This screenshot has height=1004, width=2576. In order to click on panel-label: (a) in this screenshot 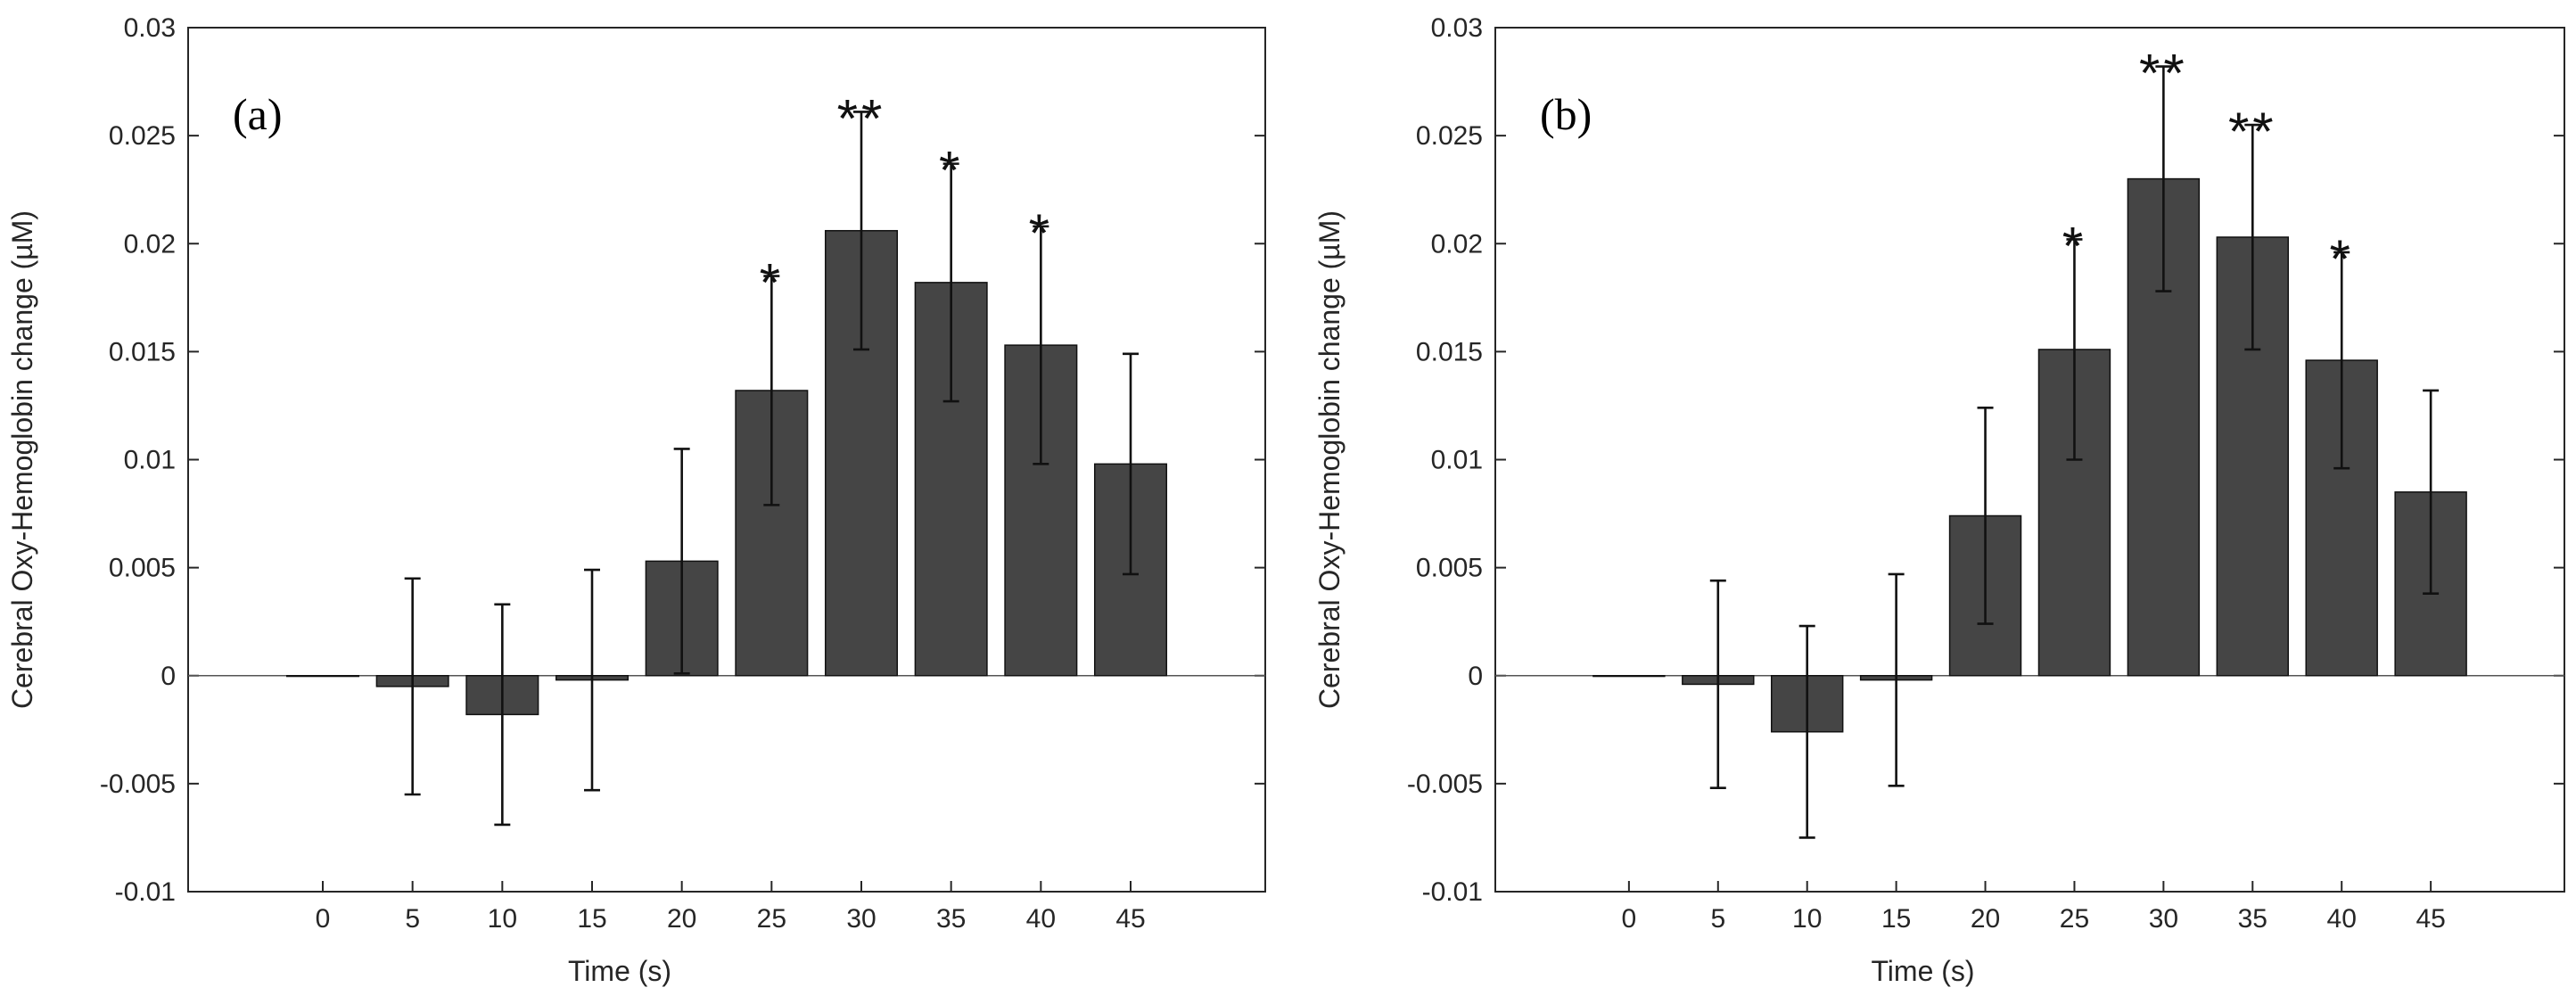, I will do `click(258, 114)`.